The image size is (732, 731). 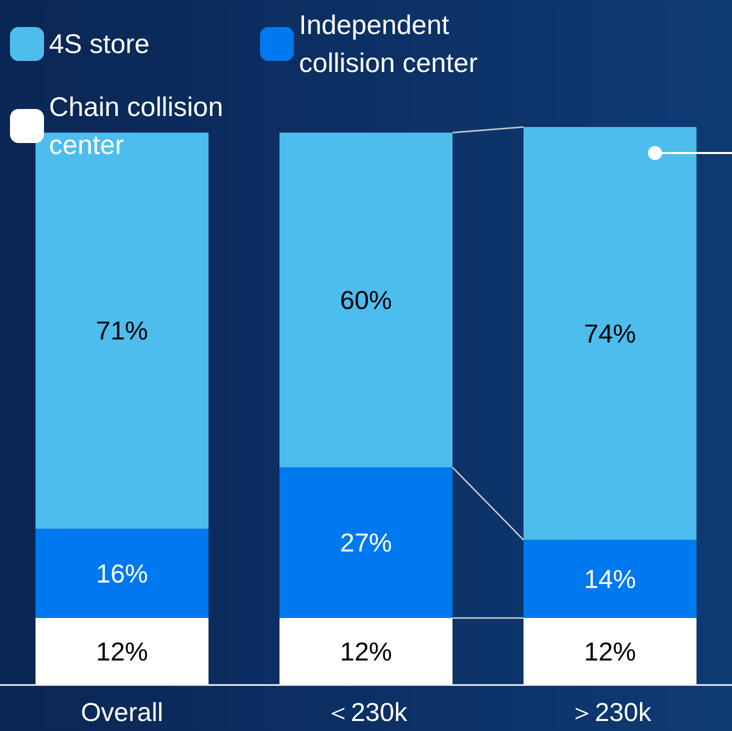 What do you see at coordinates (610, 333) in the screenshot?
I see `data-label: 74%` at bounding box center [610, 333].